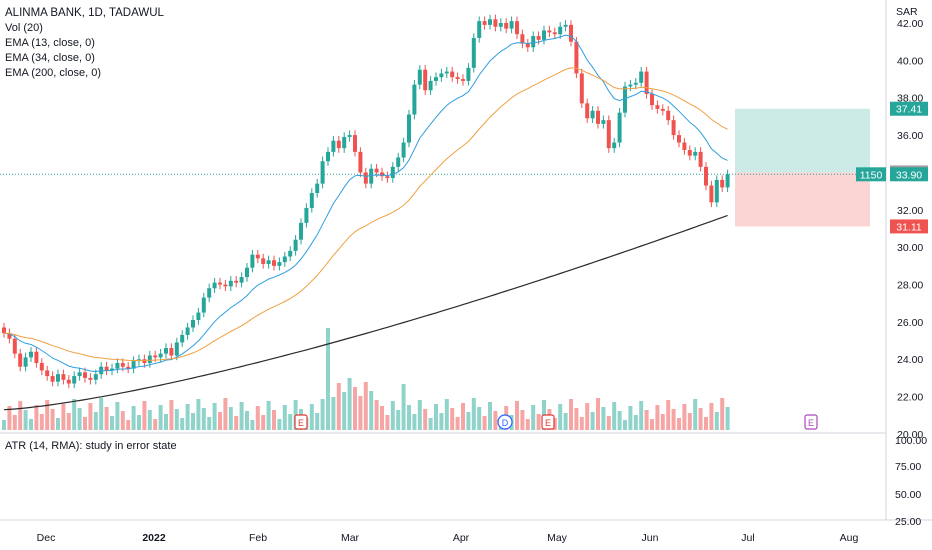 The width and height of the screenshot is (932, 550). Describe the element at coordinates (650, 538) in the screenshot. I see `time-tick-label: Jun` at that location.